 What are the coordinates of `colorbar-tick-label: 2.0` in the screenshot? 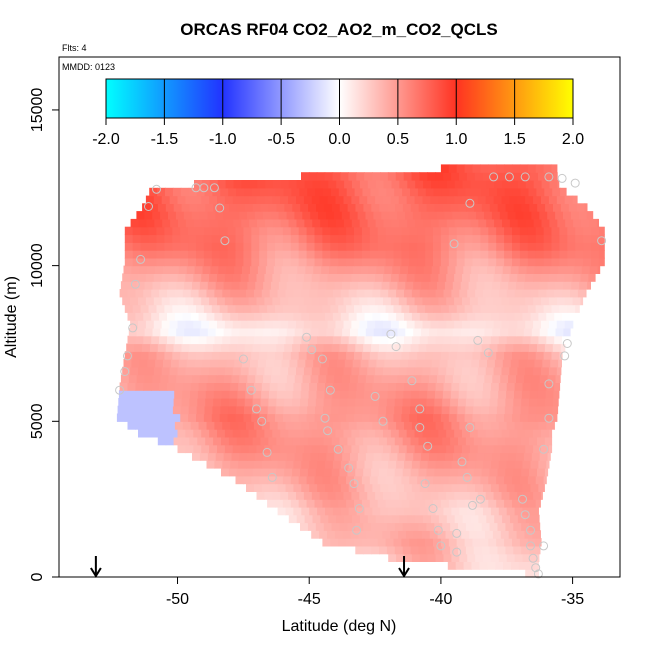 It's located at (573, 139).